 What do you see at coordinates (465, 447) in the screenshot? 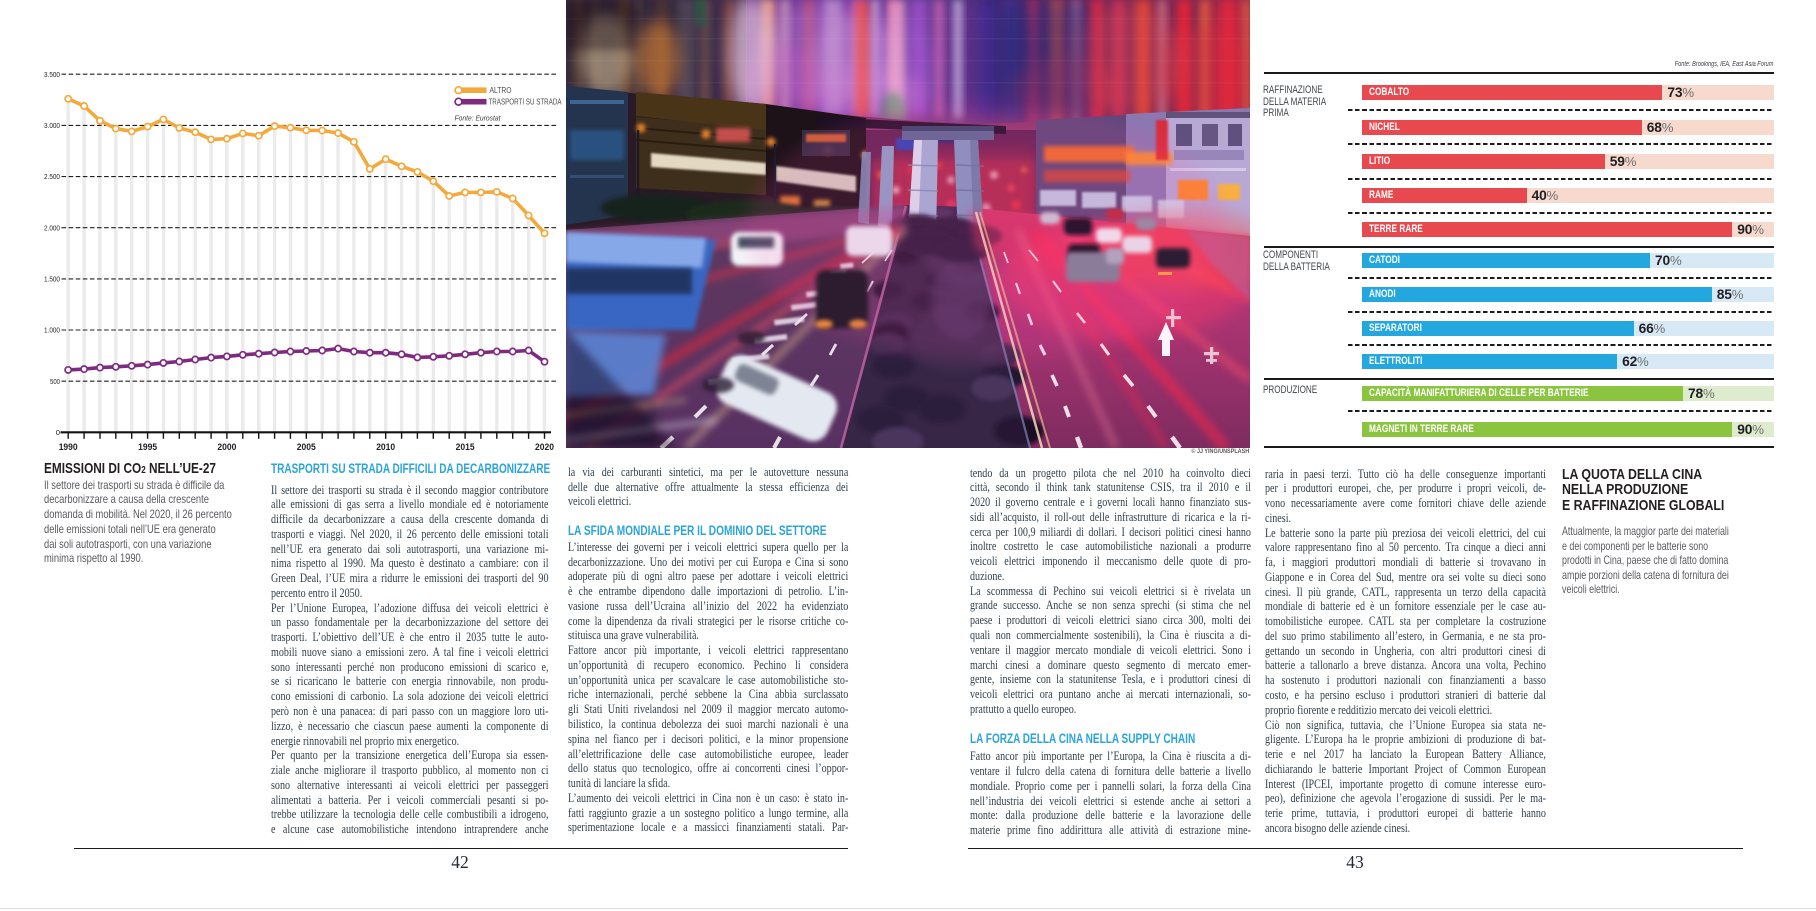
I see `svg-text: 2015` at bounding box center [465, 447].